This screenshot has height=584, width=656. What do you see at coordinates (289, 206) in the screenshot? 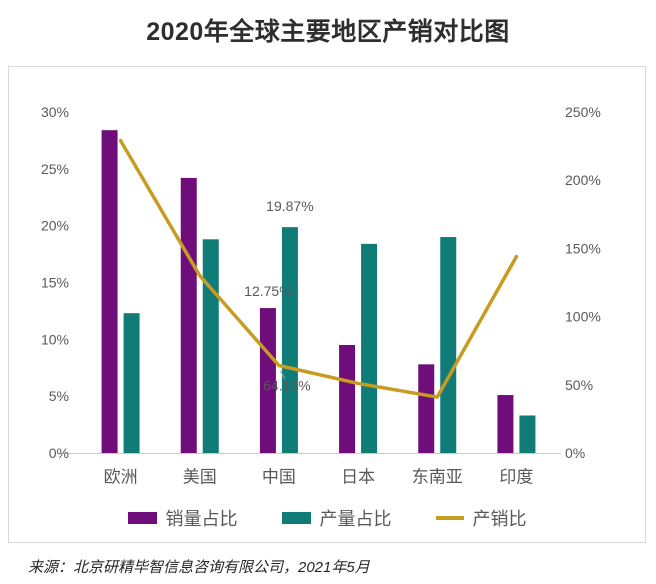
I see `data-label-production-share-china: 19.87%` at bounding box center [289, 206].